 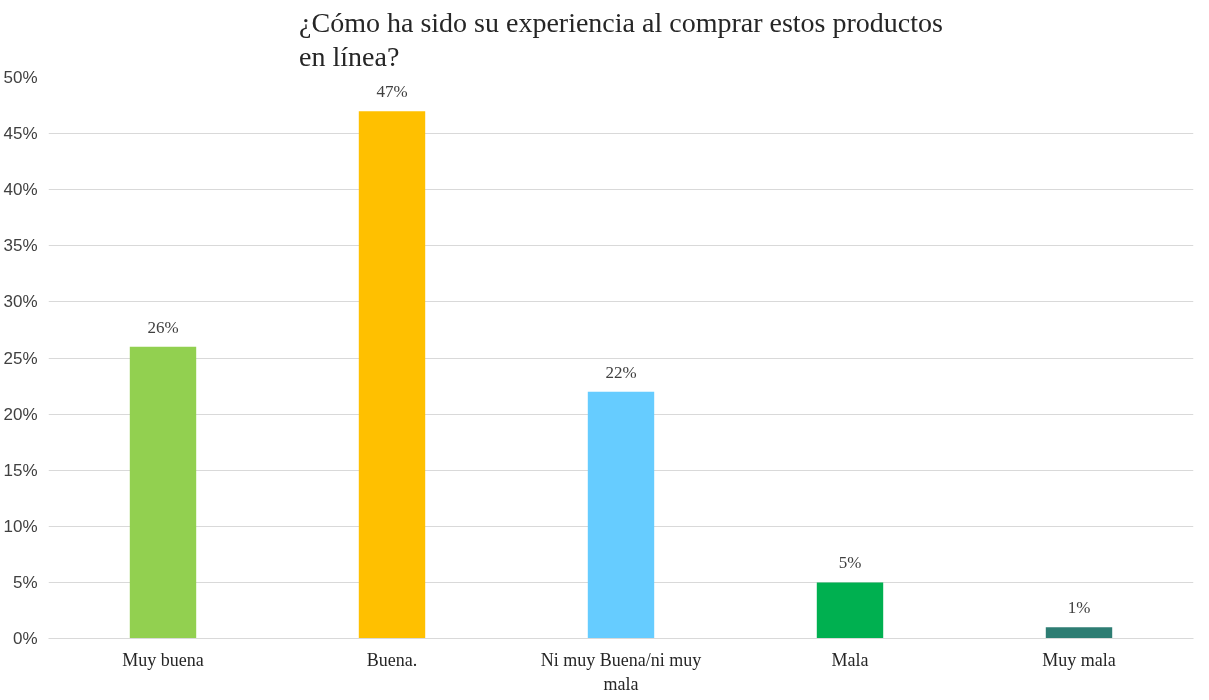 What do you see at coordinates (25, 638) in the screenshot?
I see `y-tick-label: 0%` at bounding box center [25, 638].